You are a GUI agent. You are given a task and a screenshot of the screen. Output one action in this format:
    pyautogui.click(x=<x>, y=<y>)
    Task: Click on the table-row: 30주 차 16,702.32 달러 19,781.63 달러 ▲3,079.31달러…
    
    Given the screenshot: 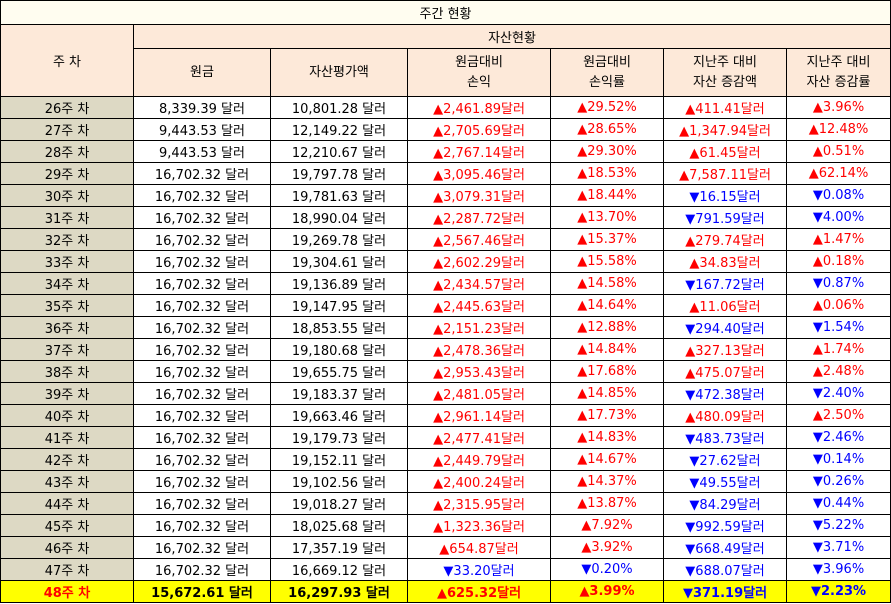 What is the action you would take?
    pyautogui.click(x=445, y=195)
    